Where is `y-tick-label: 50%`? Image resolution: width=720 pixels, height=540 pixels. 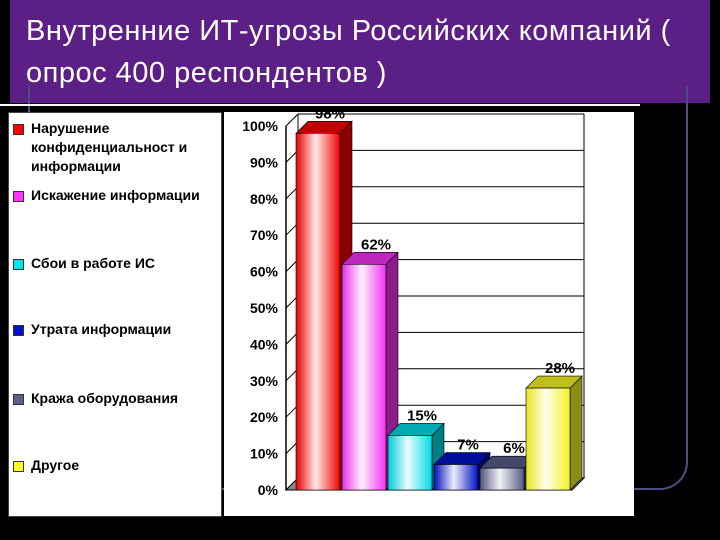
y-tick-label: 50% is located at coordinates (264, 308).